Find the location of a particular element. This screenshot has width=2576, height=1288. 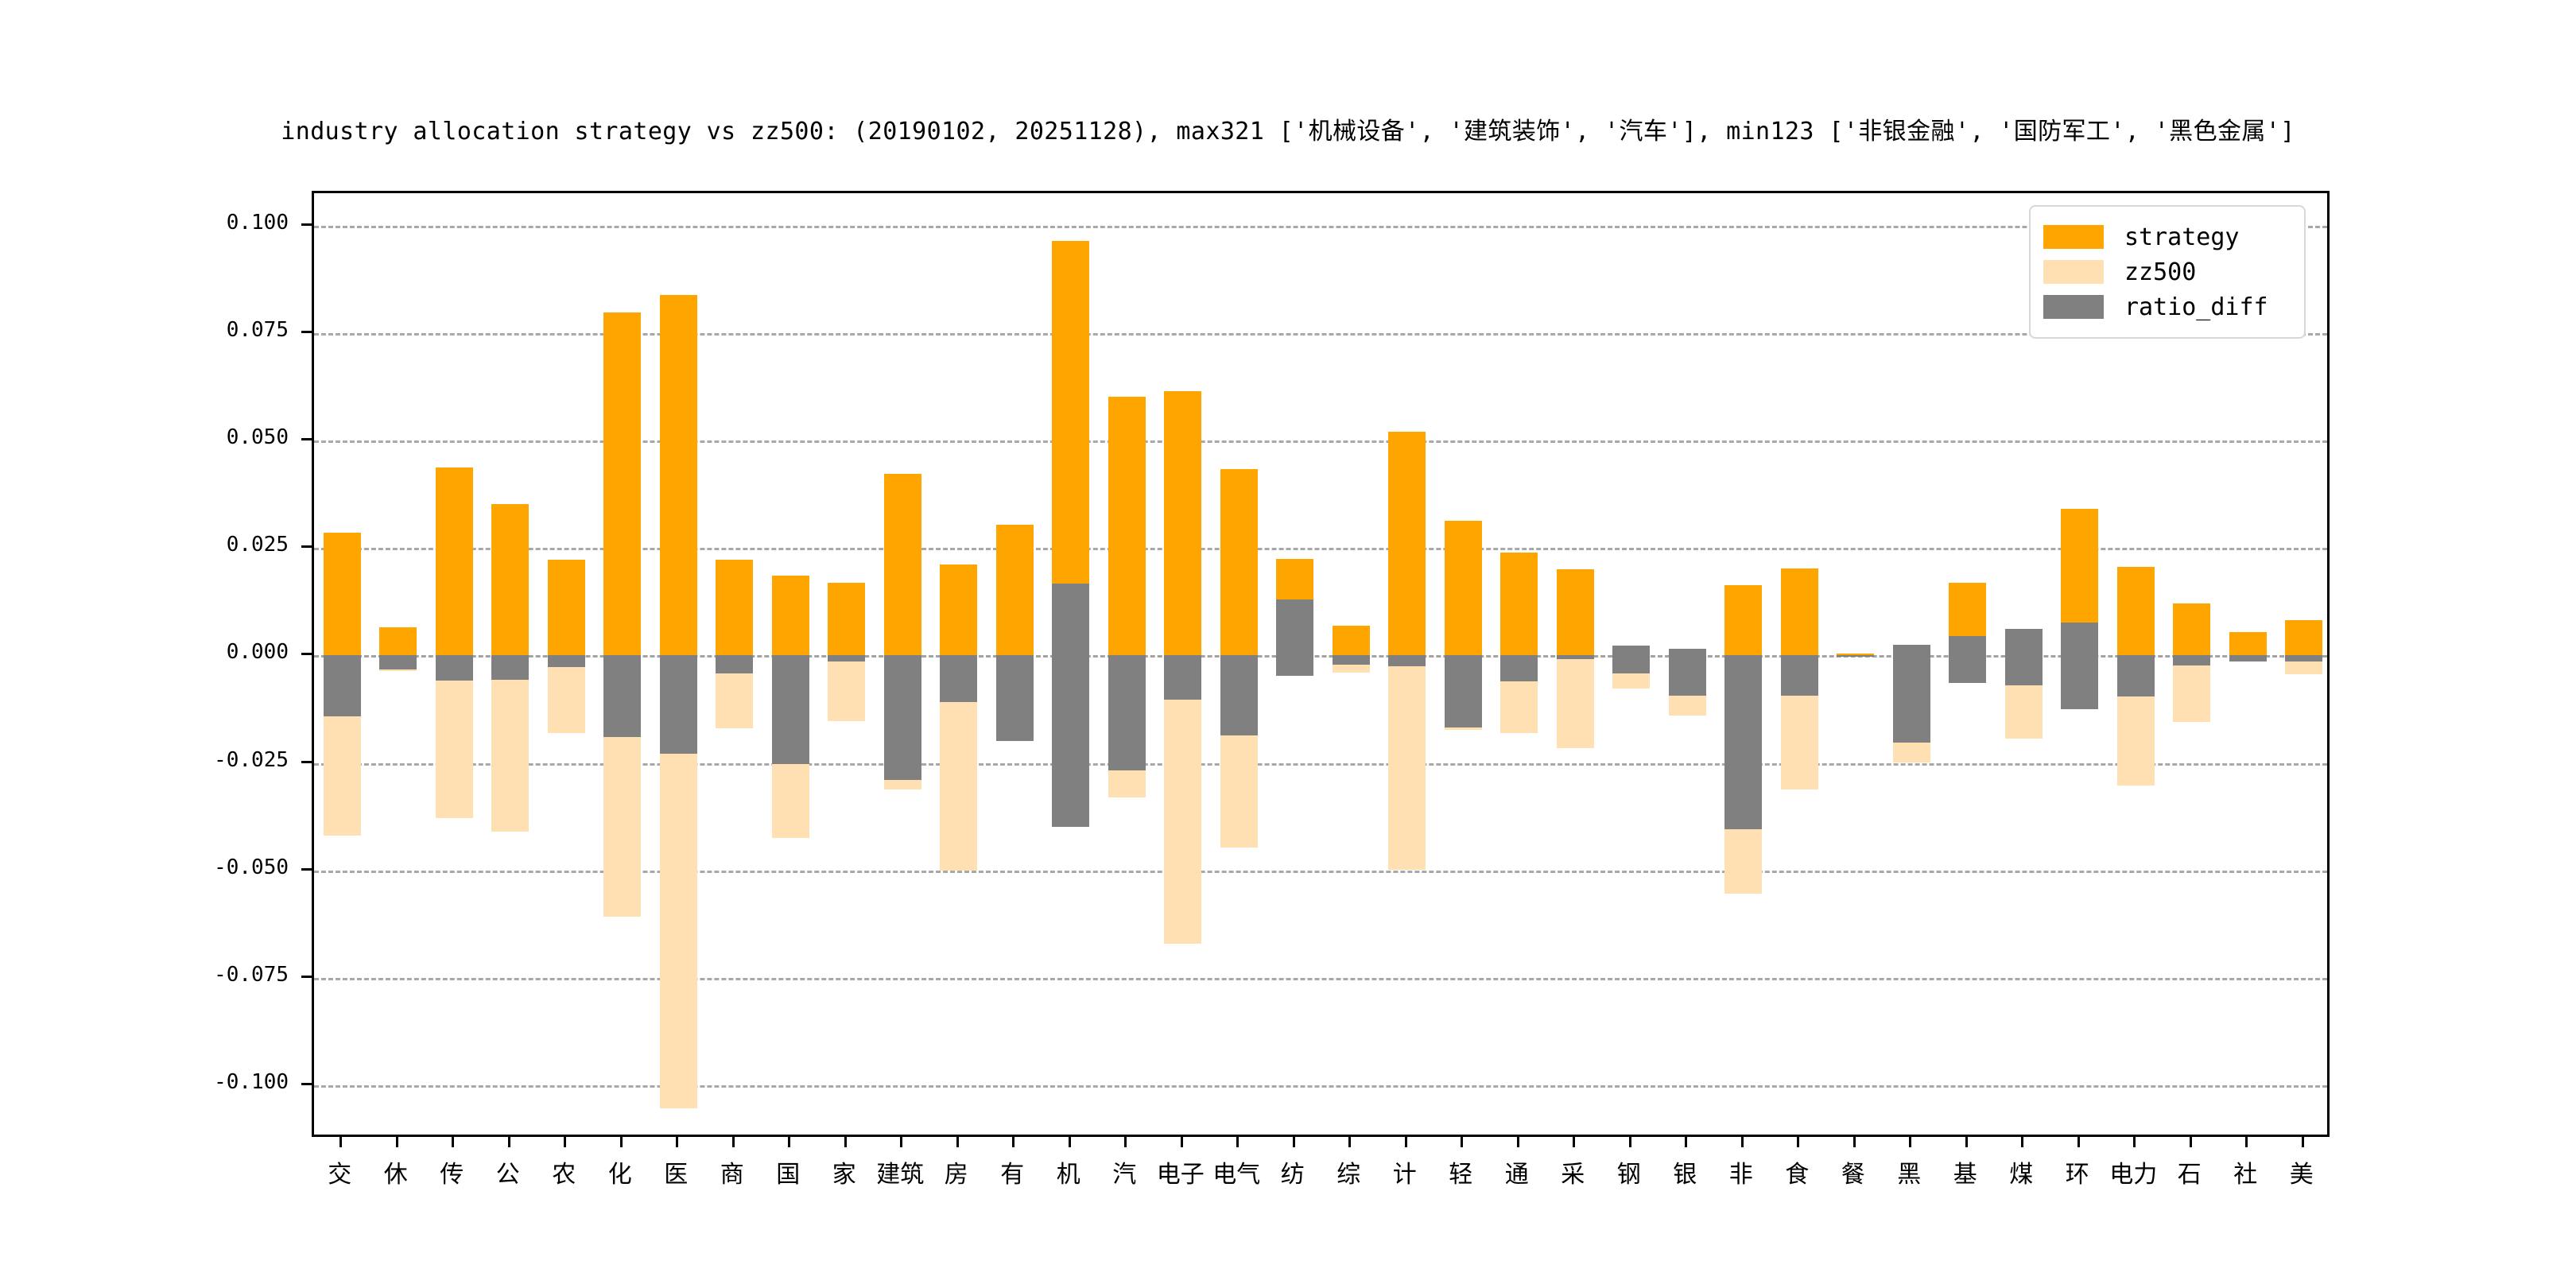

x-tick-label: 农 is located at coordinates (564, 1175).